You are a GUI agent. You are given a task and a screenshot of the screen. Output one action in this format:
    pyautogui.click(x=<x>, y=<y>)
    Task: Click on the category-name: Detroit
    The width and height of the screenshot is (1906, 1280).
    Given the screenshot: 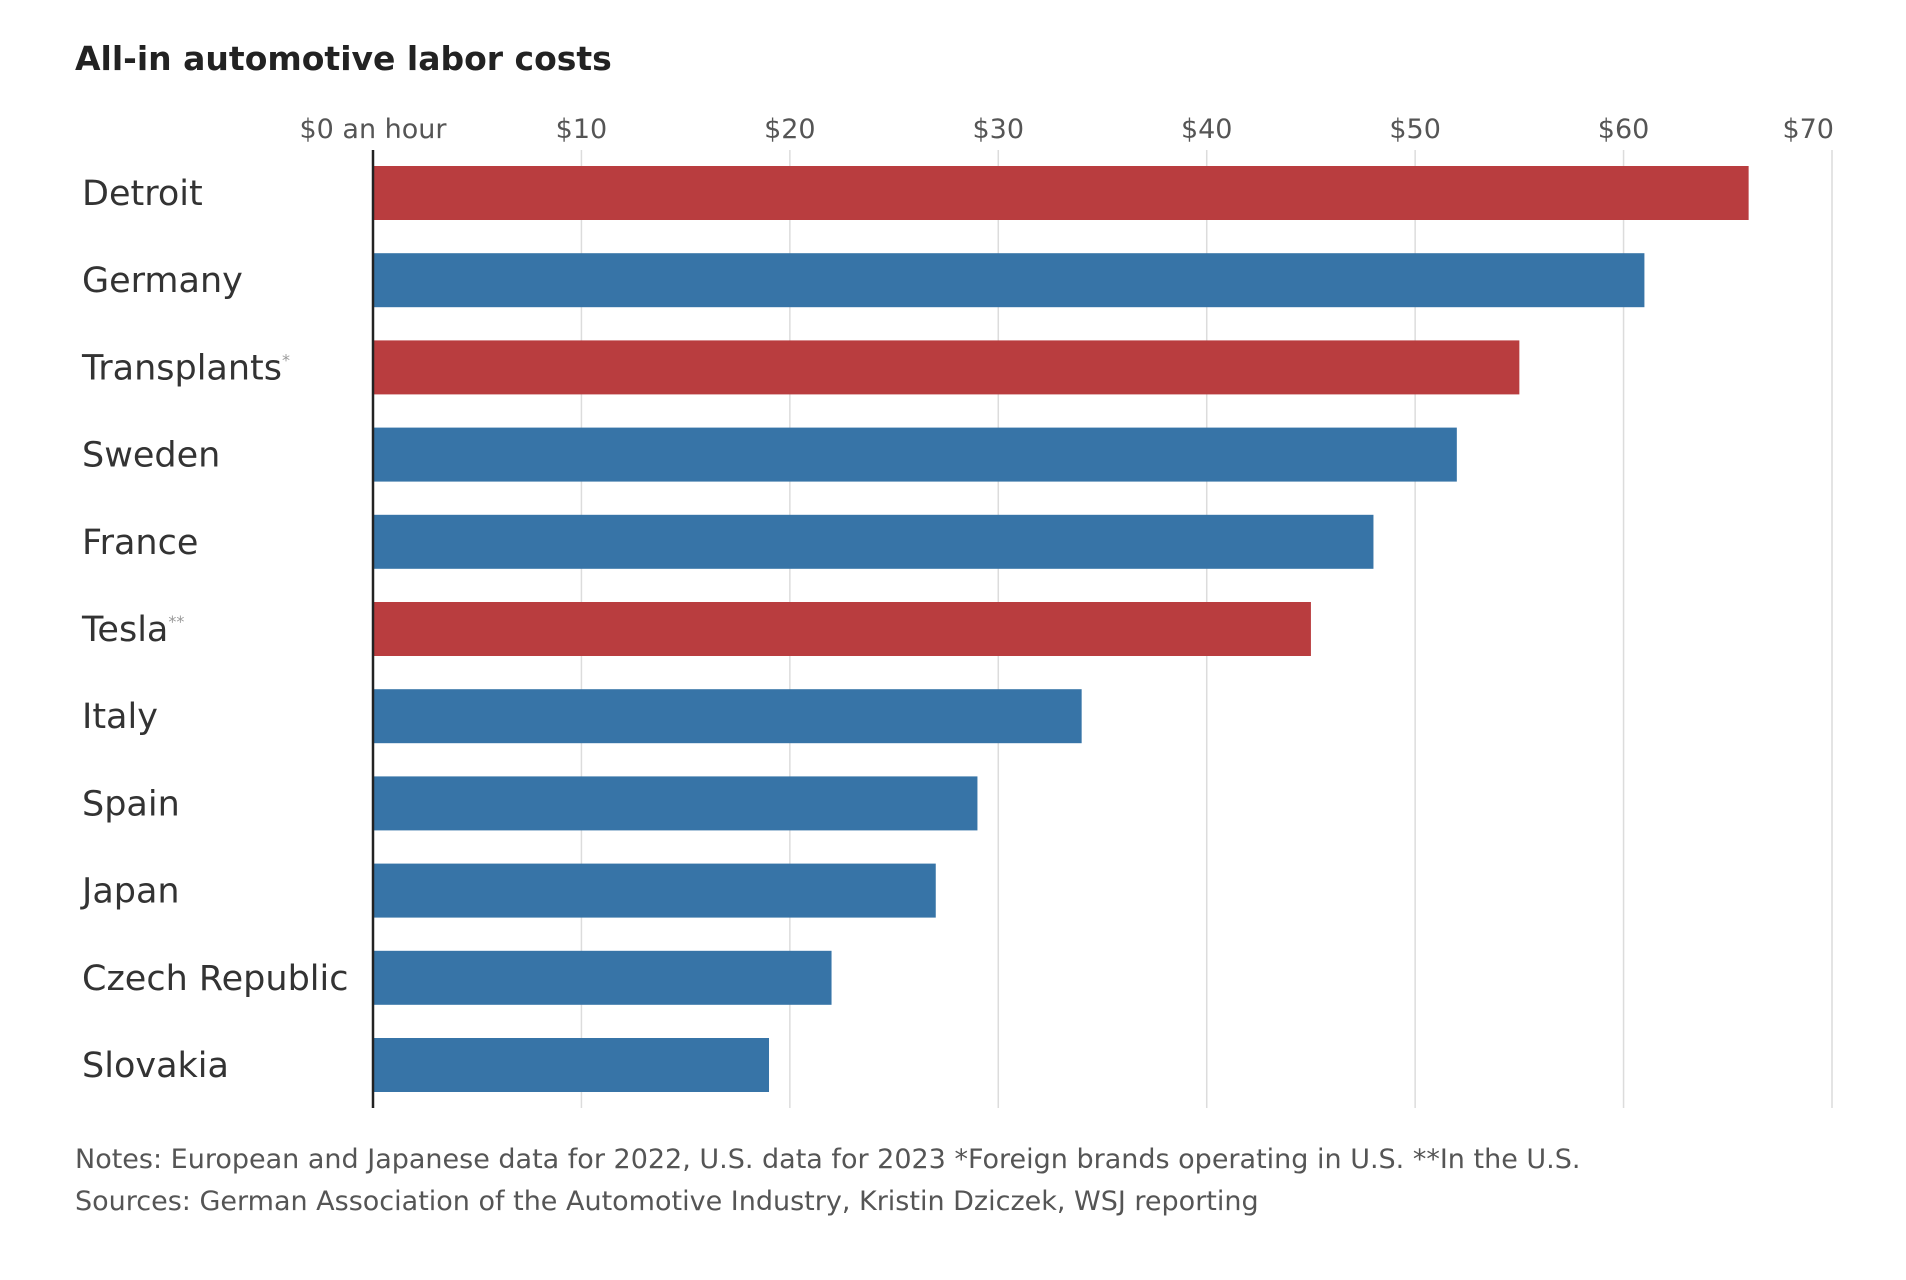 What is the action you would take?
    pyautogui.click(x=142, y=194)
    